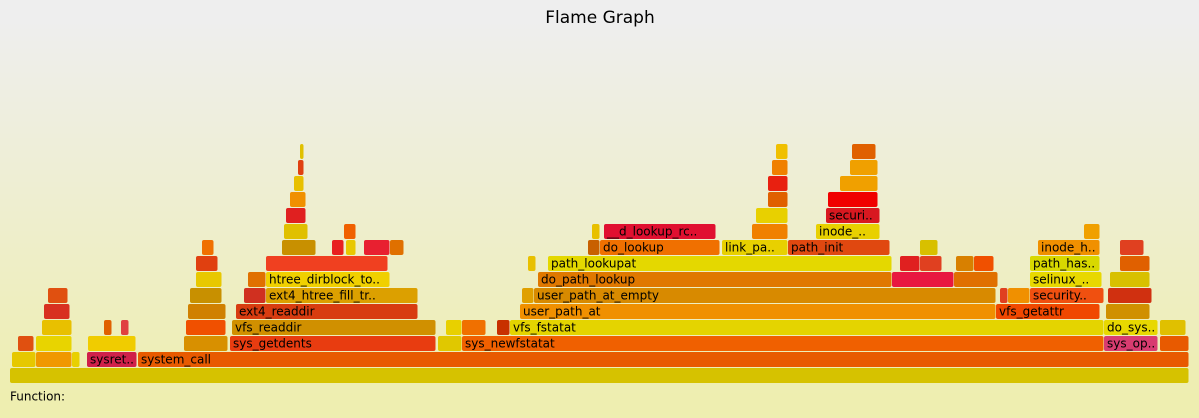  I want to click on frame-label: selinux_.., so click(1061, 280).